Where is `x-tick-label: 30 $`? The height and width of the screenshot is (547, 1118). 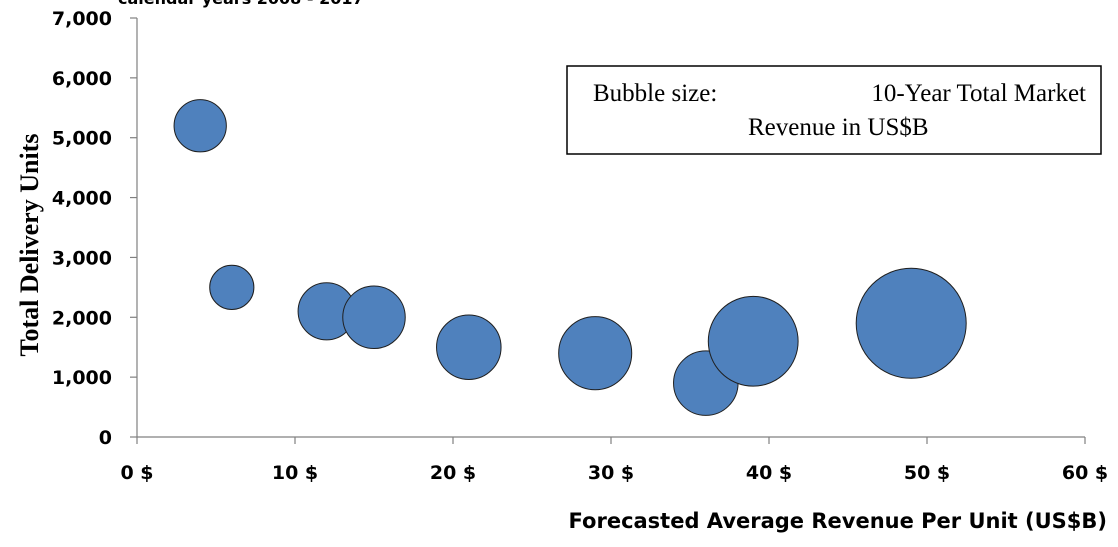 x-tick-label: 30 $ is located at coordinates (611, 473).